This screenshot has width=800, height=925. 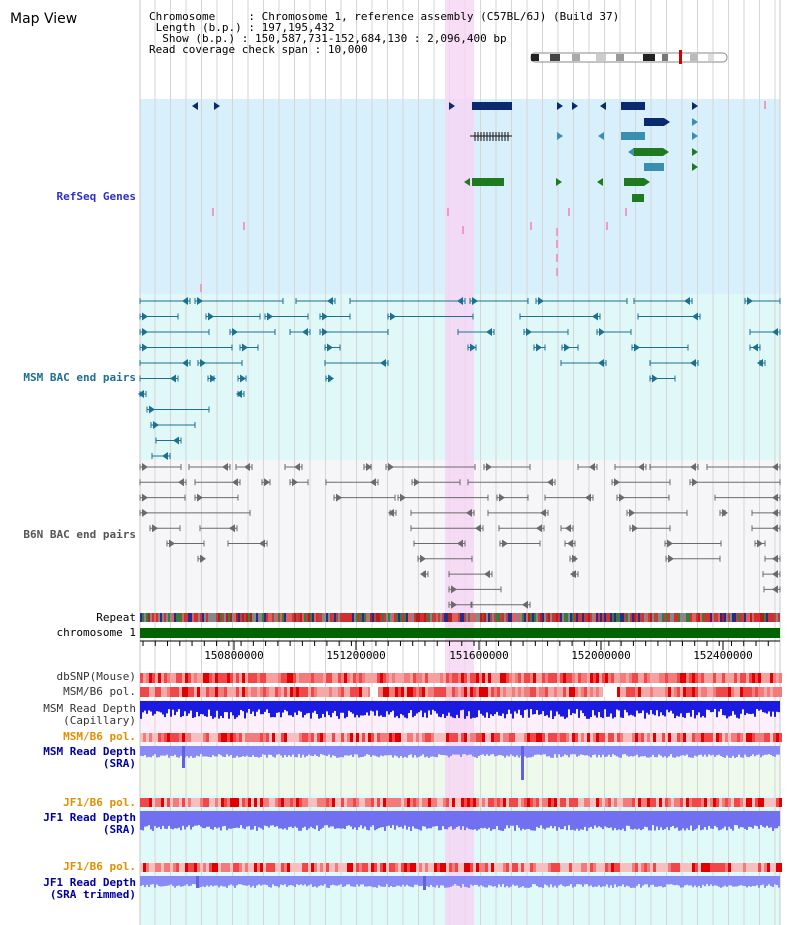 I want to click on track-label-b6n-bac: B6N BAC end pairs, so click(x=79, y=534).